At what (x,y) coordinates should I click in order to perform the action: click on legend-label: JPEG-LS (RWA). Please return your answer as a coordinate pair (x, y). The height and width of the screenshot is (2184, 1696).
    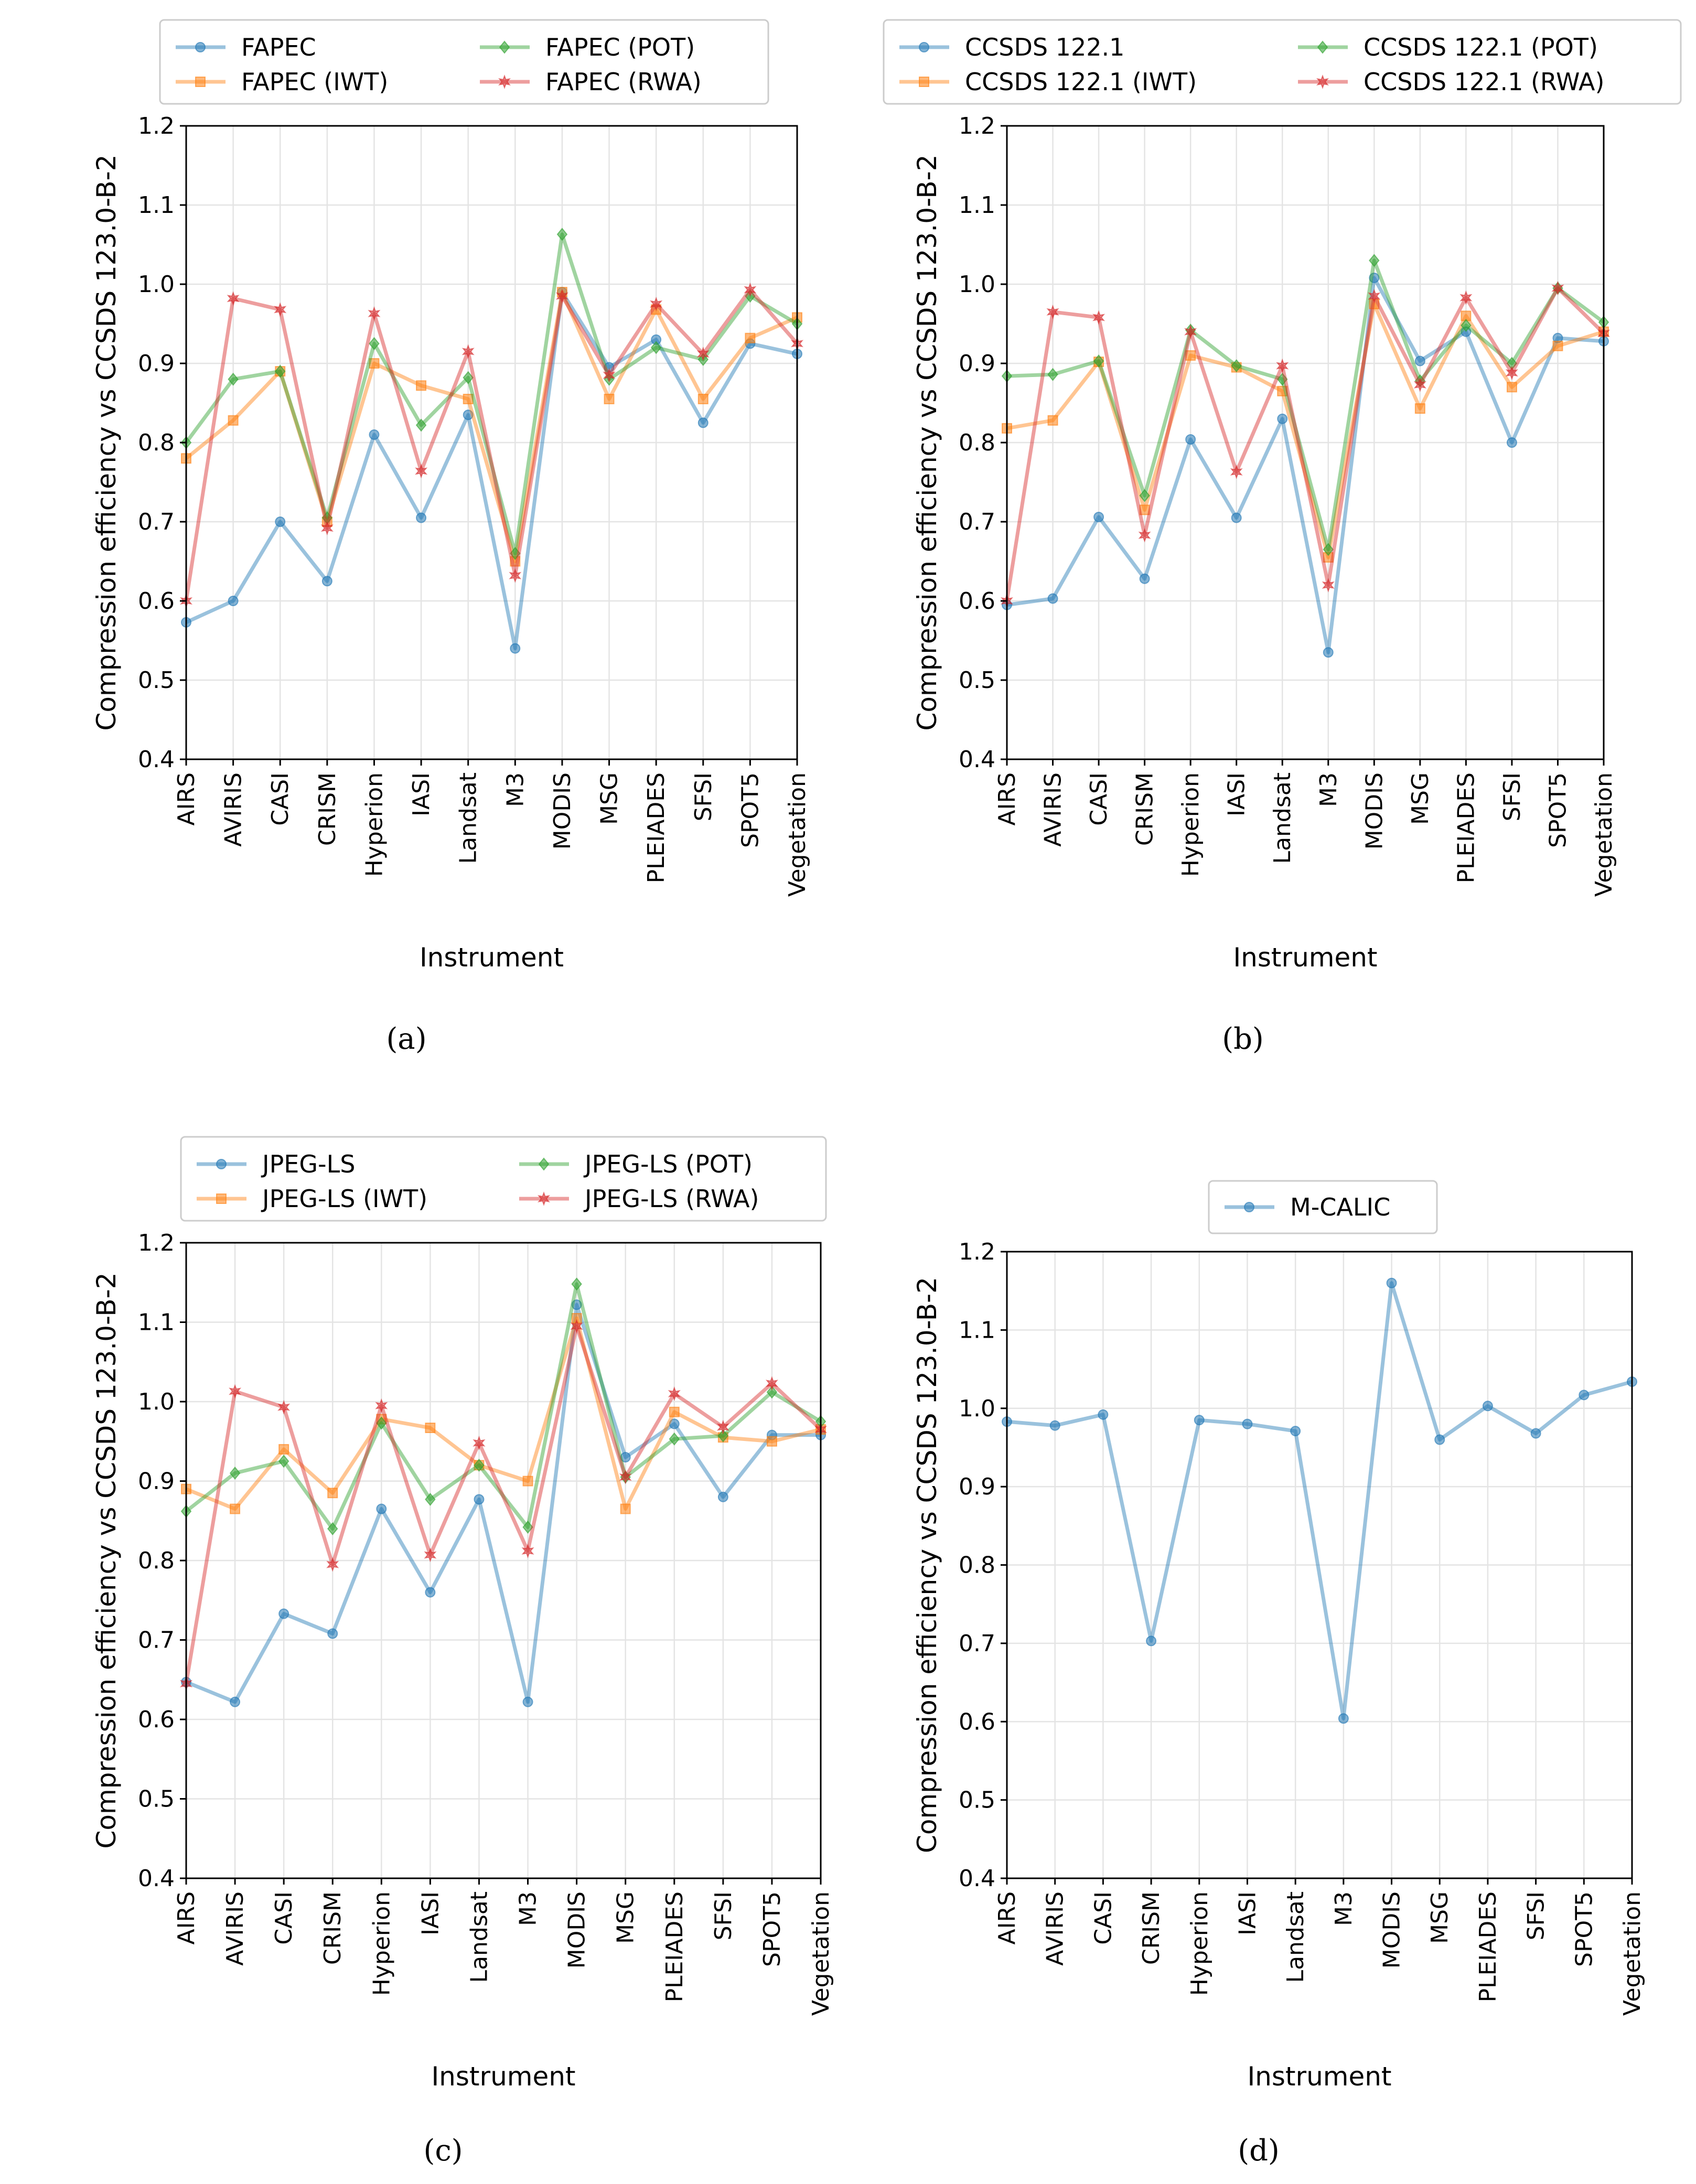
    Looking at the image, I should click on (671, 1199).